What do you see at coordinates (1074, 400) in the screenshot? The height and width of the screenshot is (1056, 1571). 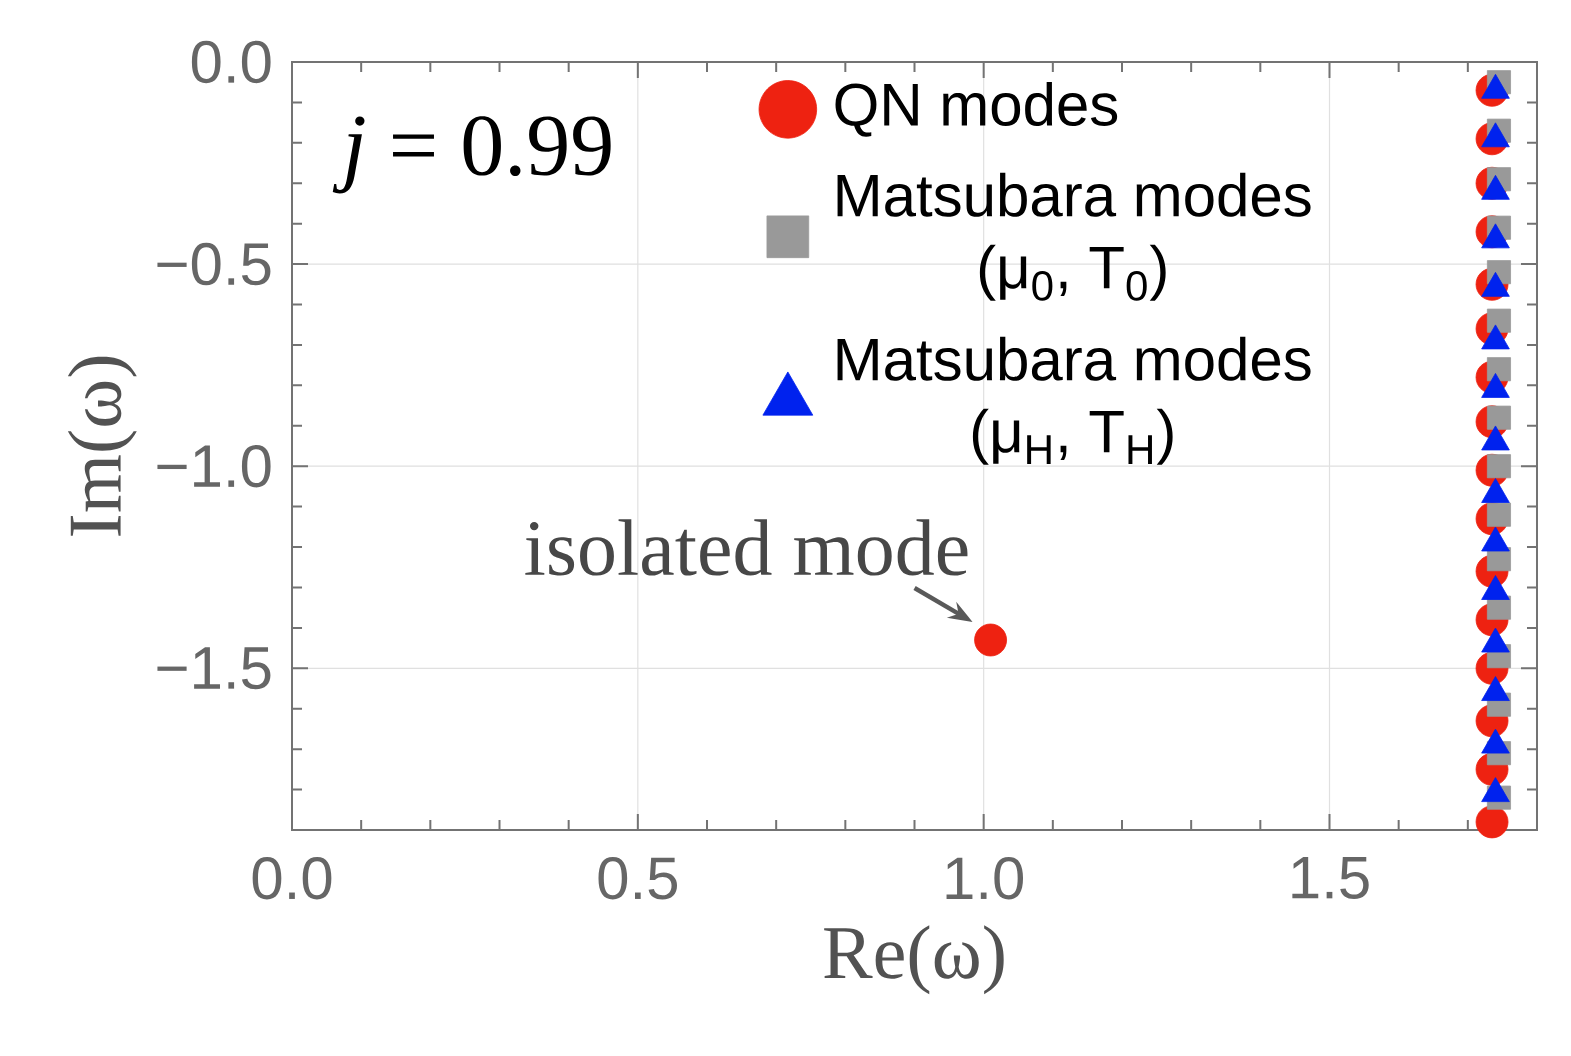 I see `legend-label: Matsubara modes (μ$_{H}$, T$_{H}$)` at bounding box center [1074, 400].